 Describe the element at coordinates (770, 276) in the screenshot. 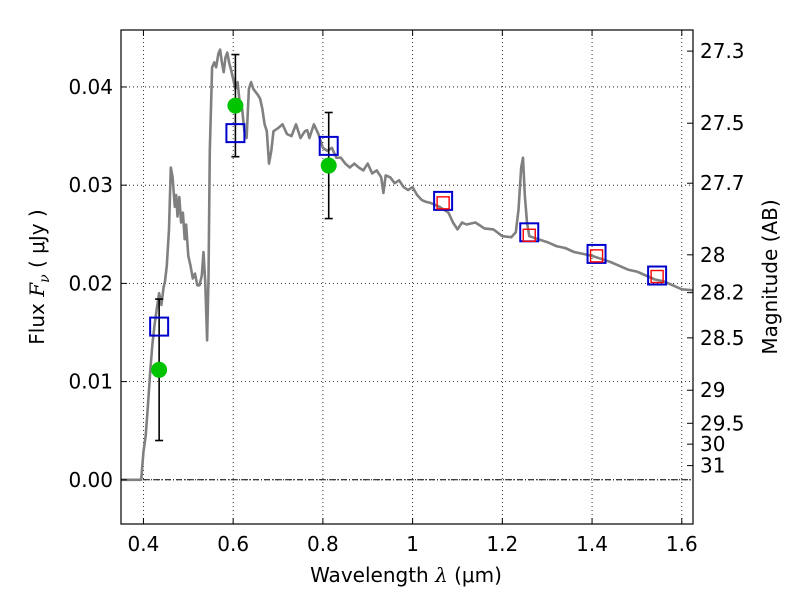

I see `right-axis-label: Magnitude (AB)` at that location.